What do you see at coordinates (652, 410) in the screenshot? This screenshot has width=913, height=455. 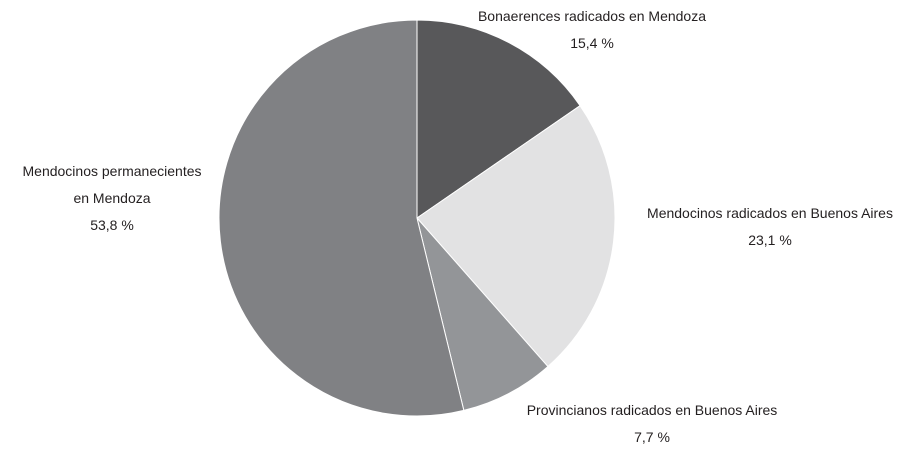 I see `category-label: Provincianos radicados en Buenos Aires` at bounding box center [652, 410].